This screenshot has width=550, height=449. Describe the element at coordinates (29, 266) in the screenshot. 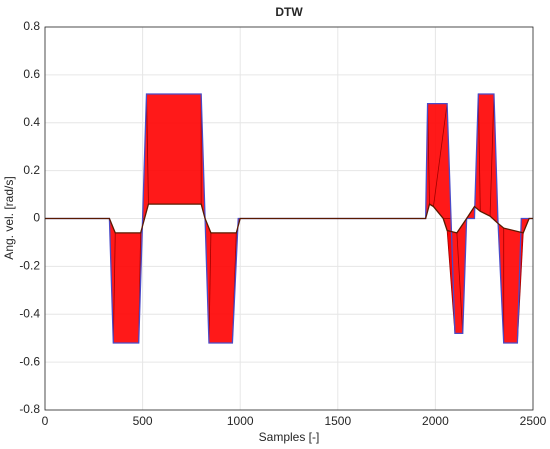

I see `y-tick-label: -0.2` at that location.